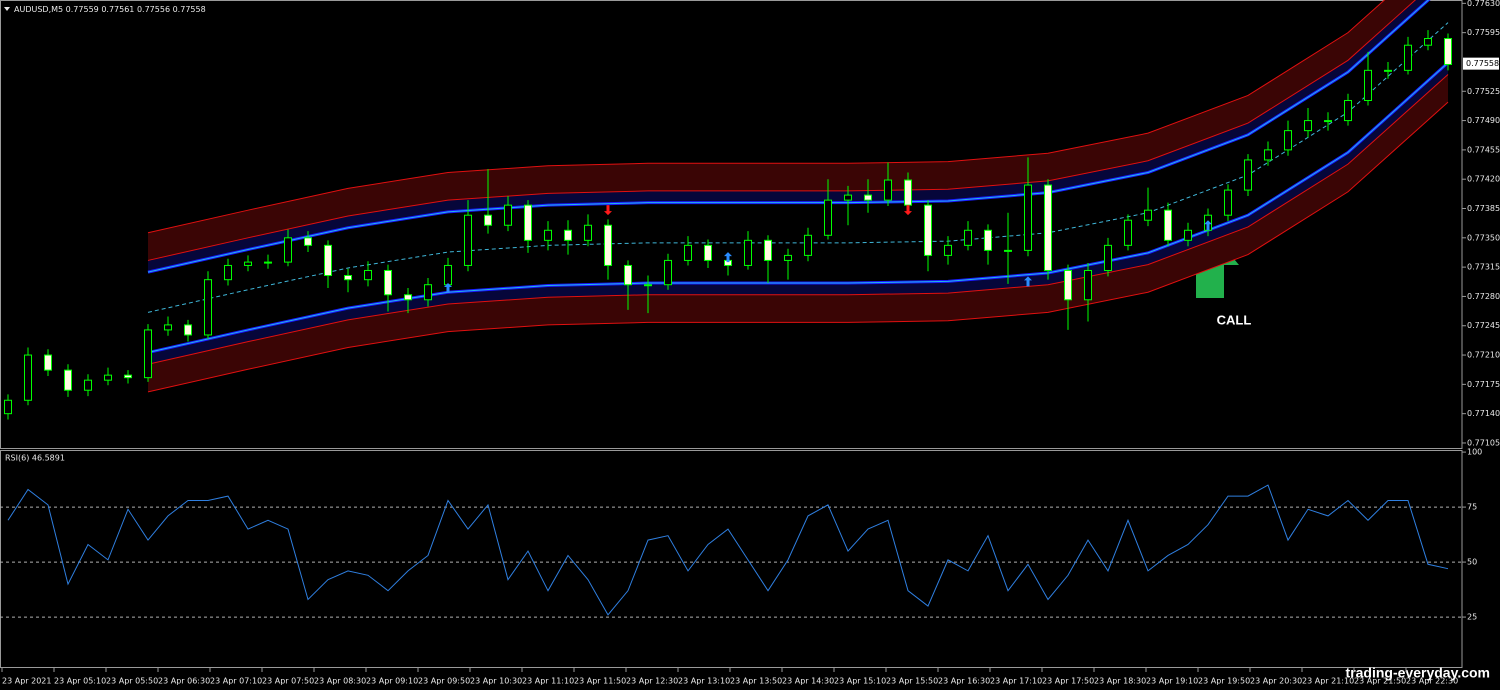 The width and height of the screenshot is (1500, 690). Describe the element at coordinates (600, 681) in the screenshot. I see `x-tick-label: 23 Apr 11:50` at that location.